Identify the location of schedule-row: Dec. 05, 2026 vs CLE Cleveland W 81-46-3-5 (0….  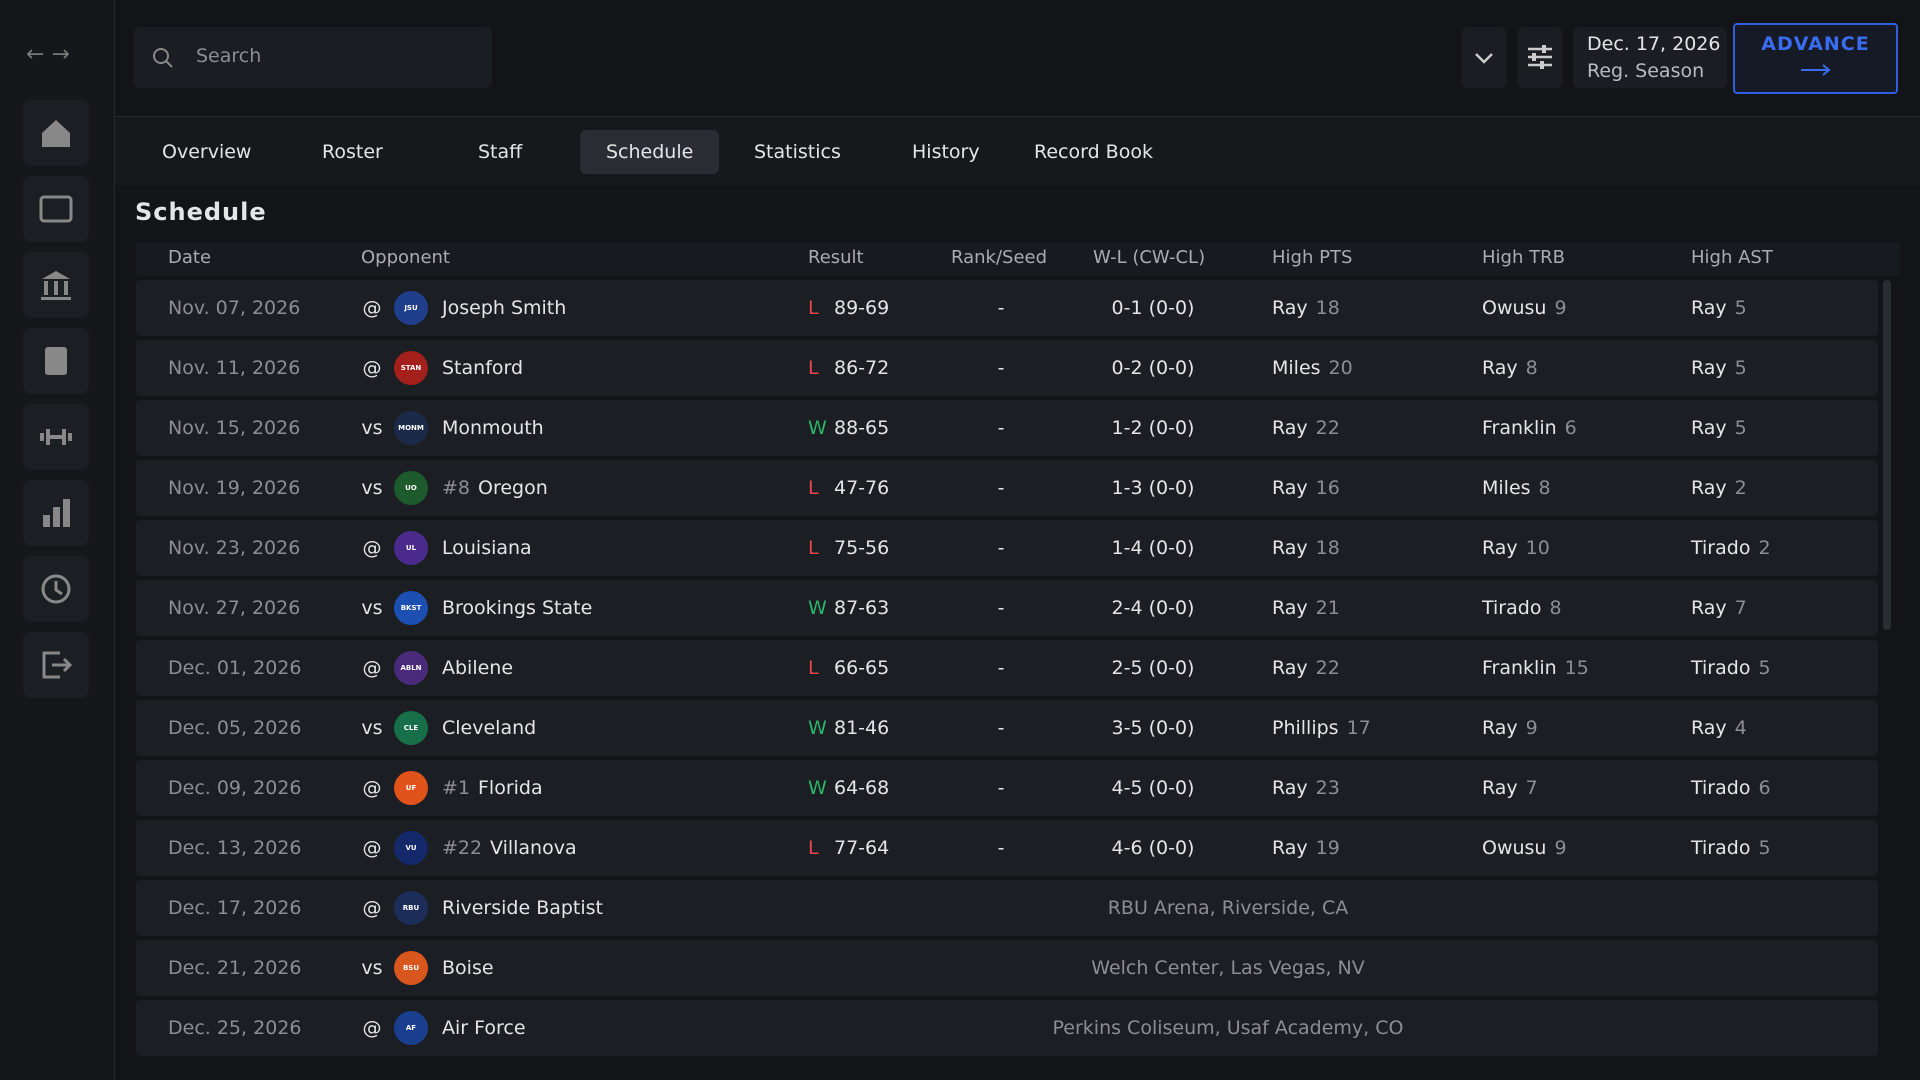
(1007, 728).